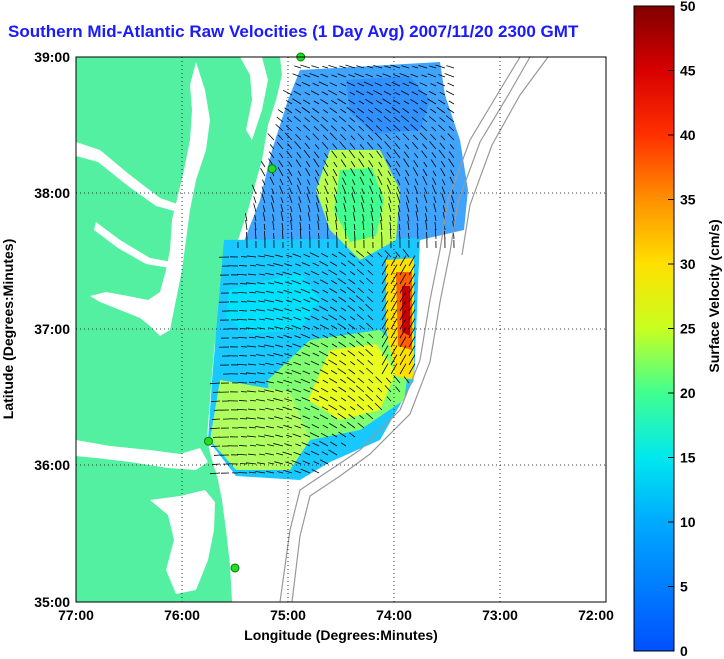  Describe the element at coordinates (714, 295) in the screenshot. I see `colorbar-label: Surface Velocity (cm/s)` at that location.